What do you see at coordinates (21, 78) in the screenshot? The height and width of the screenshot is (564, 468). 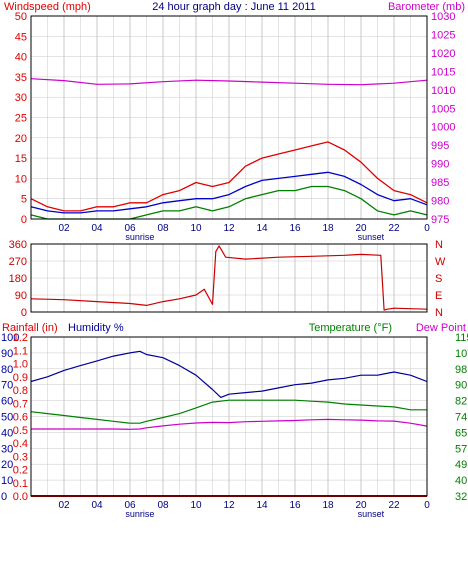 I see `chart1-ytick-label: 35` at bounding box center [21, 78].